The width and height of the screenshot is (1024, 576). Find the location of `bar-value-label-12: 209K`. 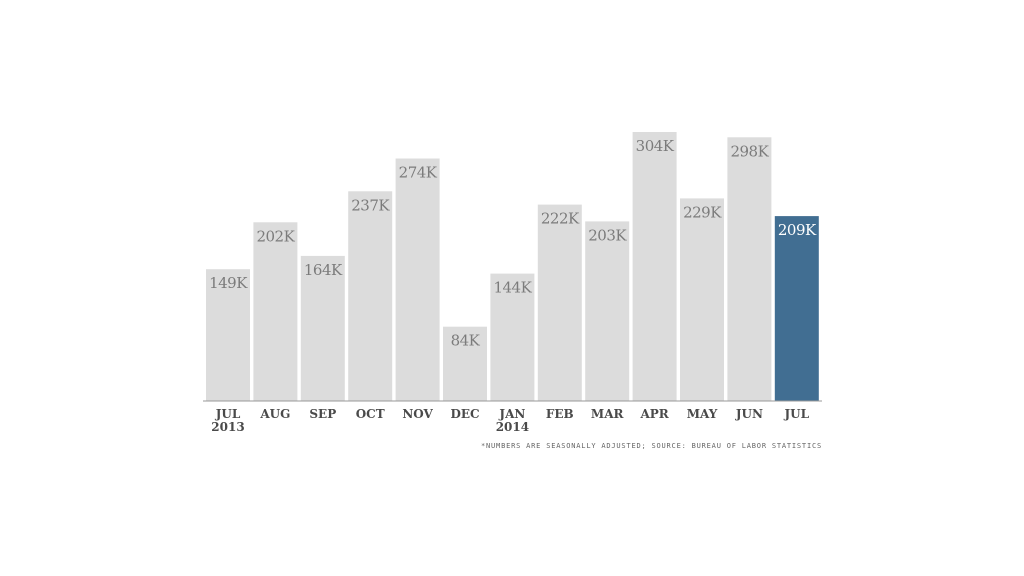

bar-value-label-12: 209K is located at coordinates (797, 230).